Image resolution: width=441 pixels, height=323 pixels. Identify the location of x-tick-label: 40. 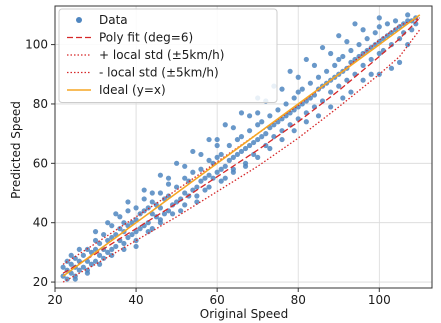
(135, 300).